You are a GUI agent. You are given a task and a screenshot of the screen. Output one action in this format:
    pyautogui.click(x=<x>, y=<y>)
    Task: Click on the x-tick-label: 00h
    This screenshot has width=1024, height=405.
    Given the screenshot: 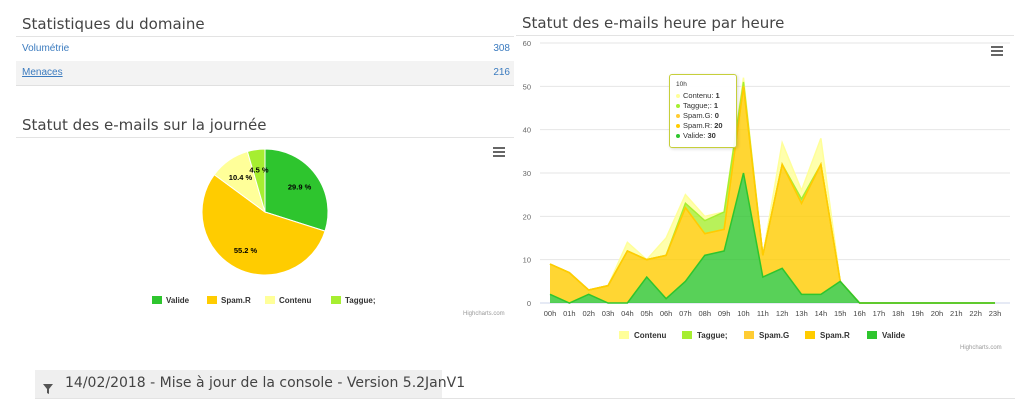 What is the action you would take?
    pyautogui.click(x=550, y=313)
    